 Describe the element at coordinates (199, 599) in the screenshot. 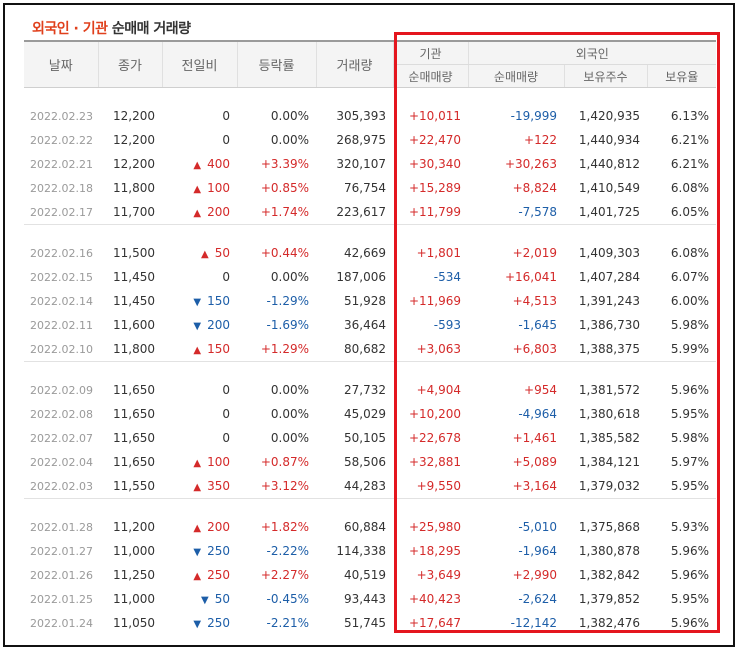

I see `change-cell: ▼ 50` at that location.